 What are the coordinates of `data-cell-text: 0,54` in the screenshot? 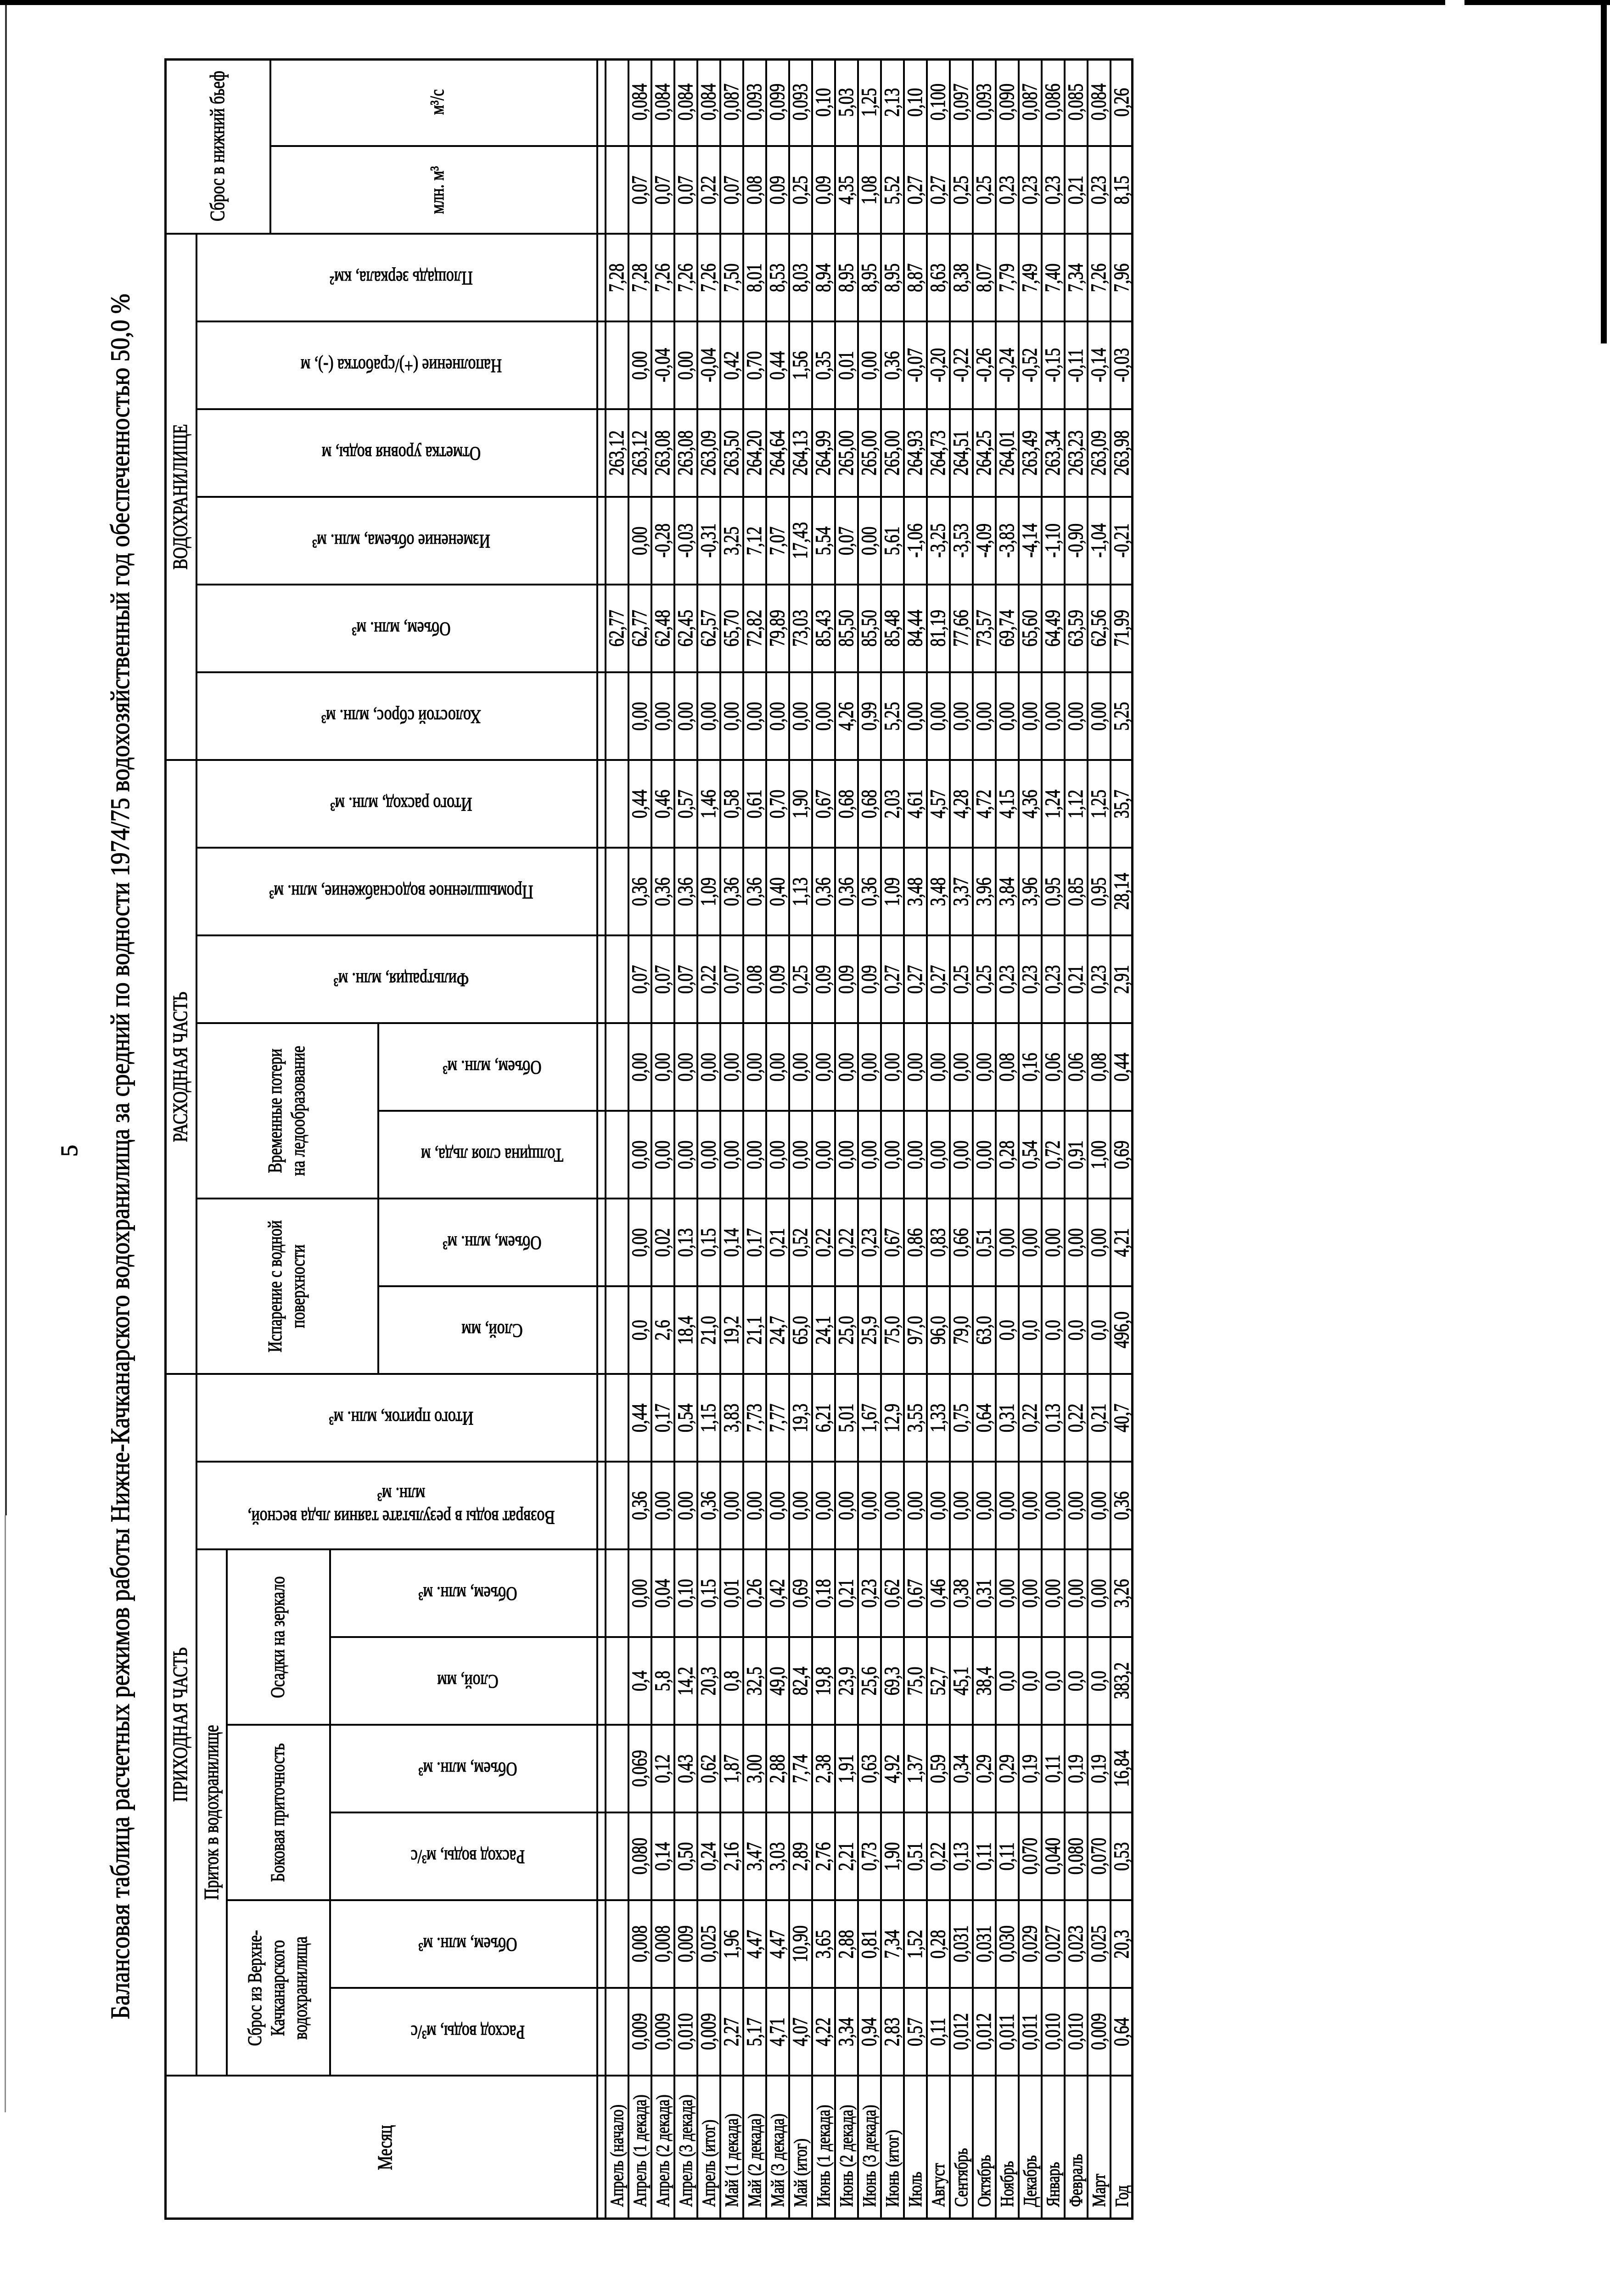 It's located at (1030, 1154).